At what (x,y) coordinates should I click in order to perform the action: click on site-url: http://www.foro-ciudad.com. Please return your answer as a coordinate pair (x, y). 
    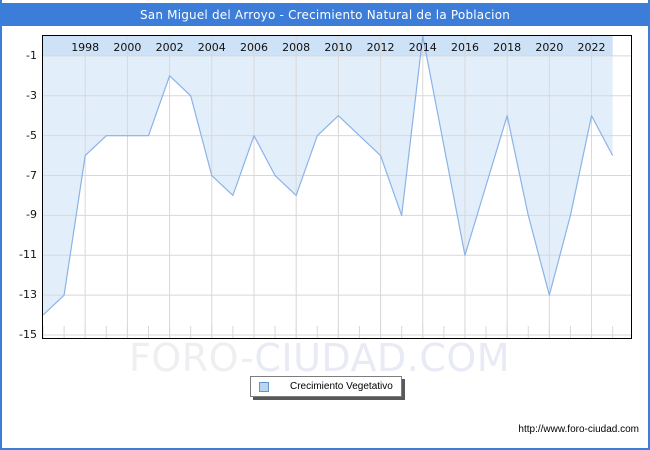
    Looking at the image, I should click on (578, 429).